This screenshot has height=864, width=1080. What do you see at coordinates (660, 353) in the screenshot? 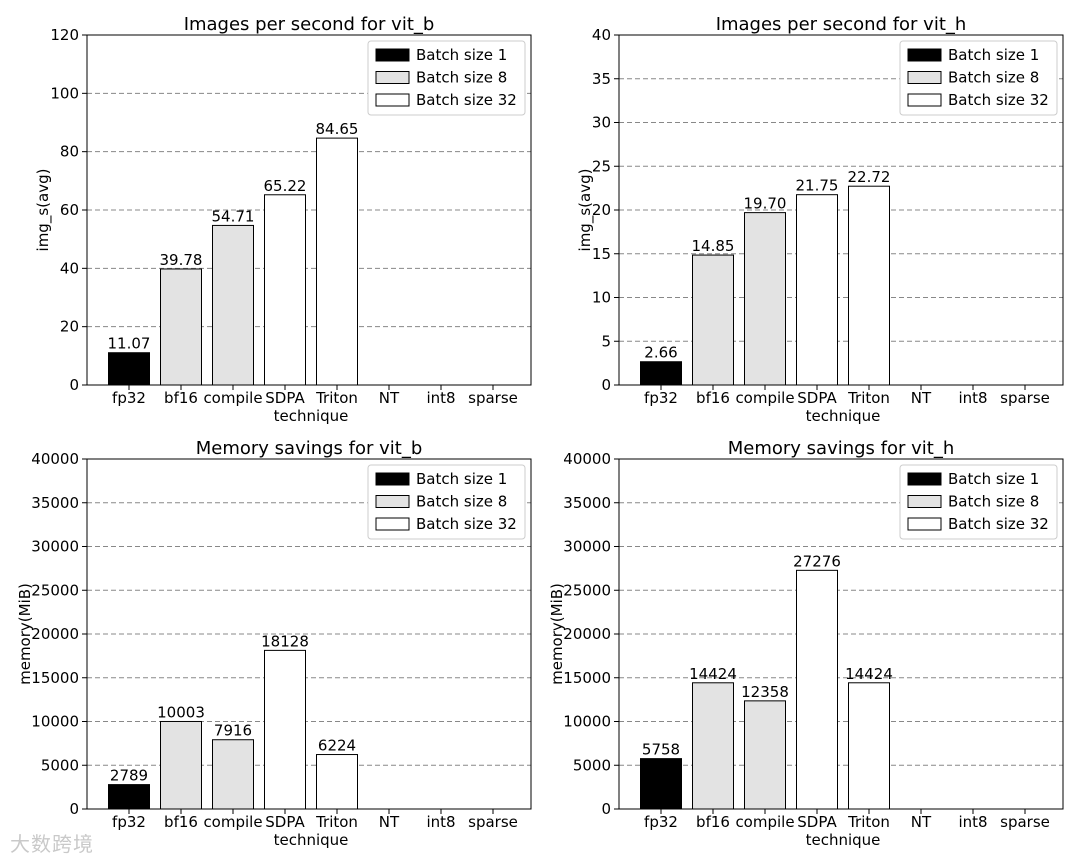
I see `bar-value-label: 2.66` at bounding box center [660, 353].